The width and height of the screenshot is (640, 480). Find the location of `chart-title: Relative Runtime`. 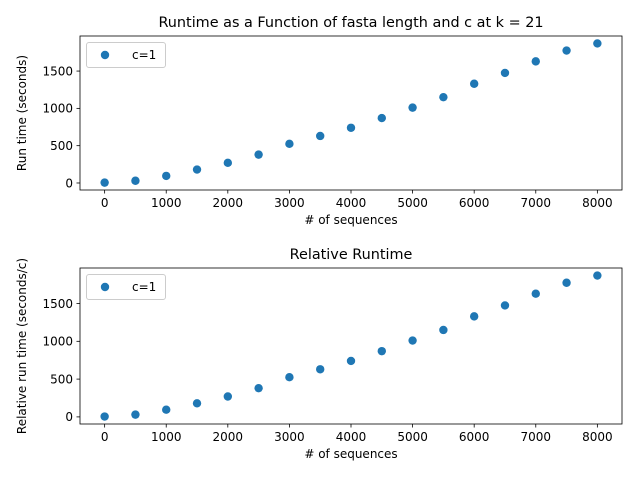

chart-title: Relative Runtime is located at coordinates (351, 255).